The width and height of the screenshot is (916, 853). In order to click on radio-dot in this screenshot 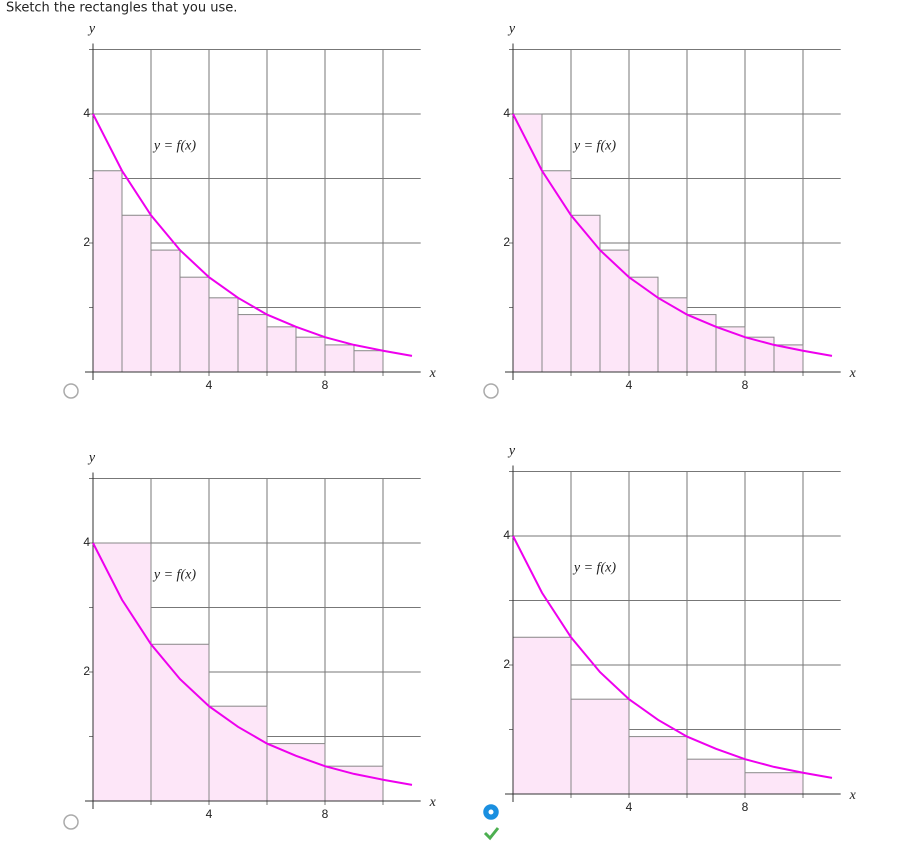, I will do `click(491, 812)`.